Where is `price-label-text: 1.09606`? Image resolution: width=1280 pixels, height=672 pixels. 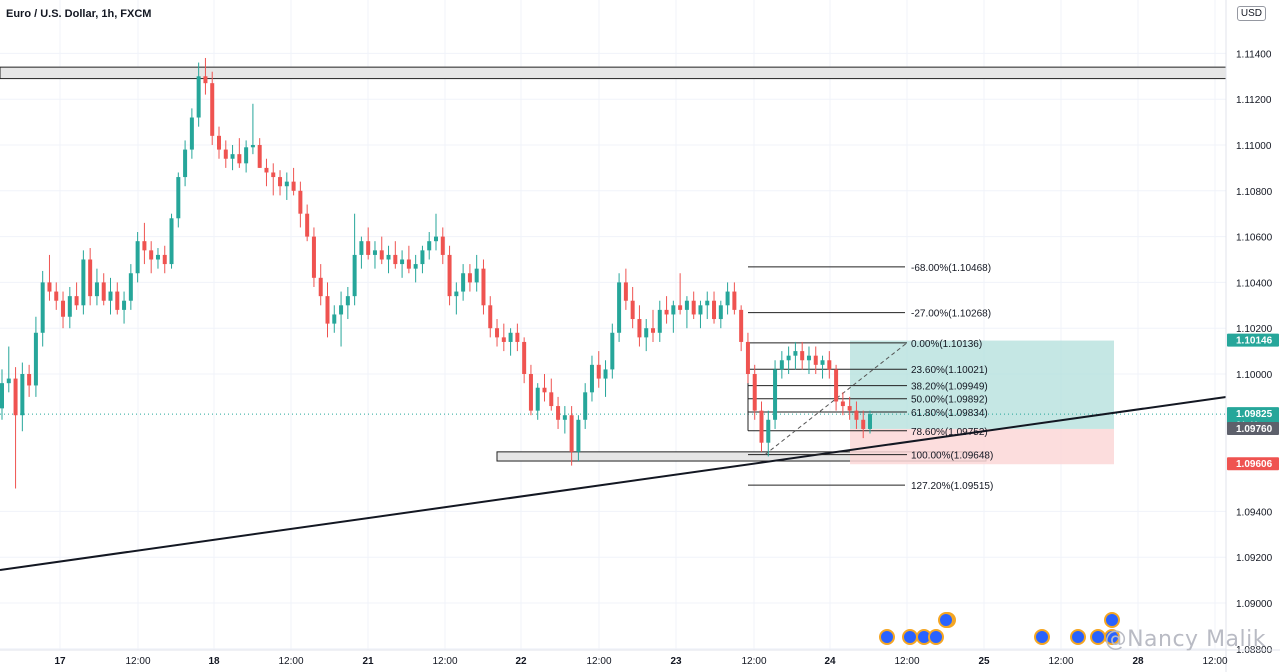
price-label-text: 1.09606 is located at coordinates (1254, 464).